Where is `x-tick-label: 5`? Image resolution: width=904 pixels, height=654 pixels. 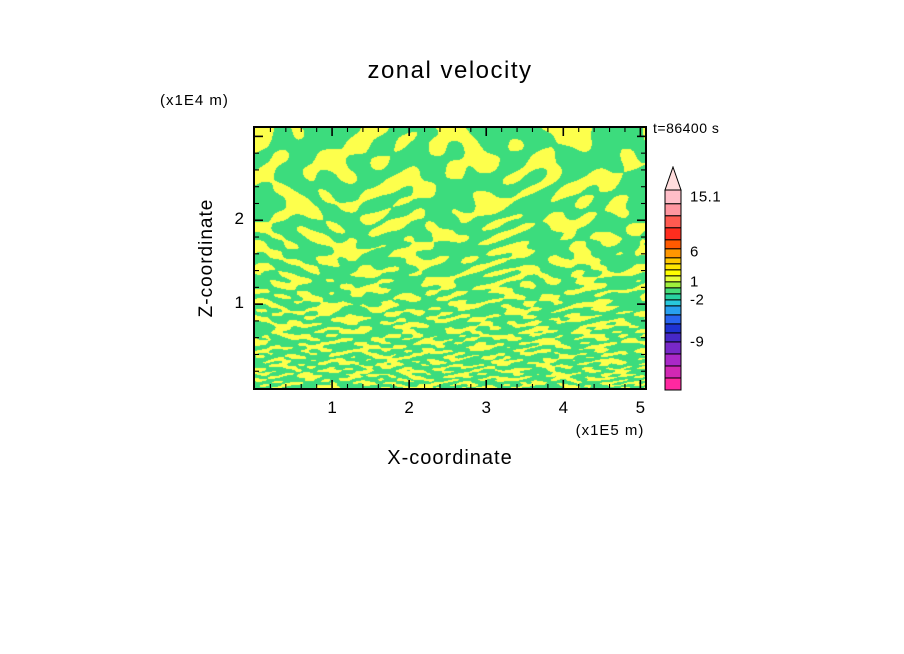
x-tick-label: 5 is located at coordinates (640, 407).